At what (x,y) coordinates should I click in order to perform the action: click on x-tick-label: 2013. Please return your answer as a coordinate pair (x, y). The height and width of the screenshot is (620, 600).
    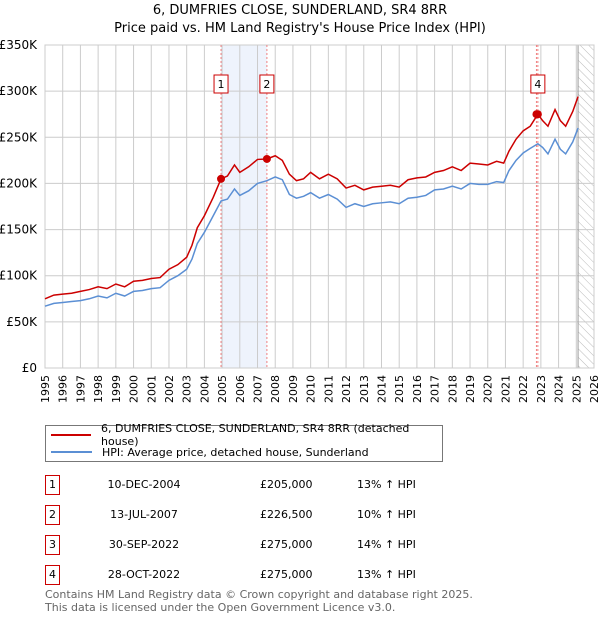
    Looking at the image, I should click on (364, 389).